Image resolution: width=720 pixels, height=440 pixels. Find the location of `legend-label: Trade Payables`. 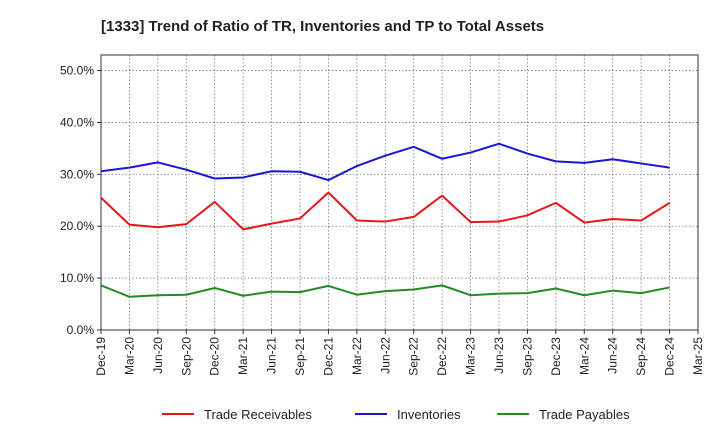

legend-label: Trade Payables is located at coordinates (584, 414).